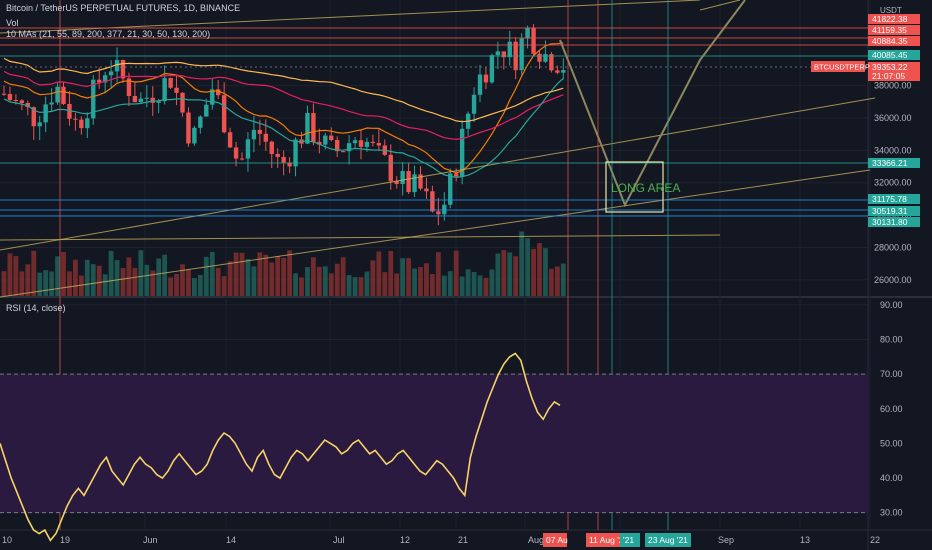  What do you see at coordinates (893, 183) in the screenshot?
I see `price-axis-tick: 32000.00` at bounding box center [893, 183].